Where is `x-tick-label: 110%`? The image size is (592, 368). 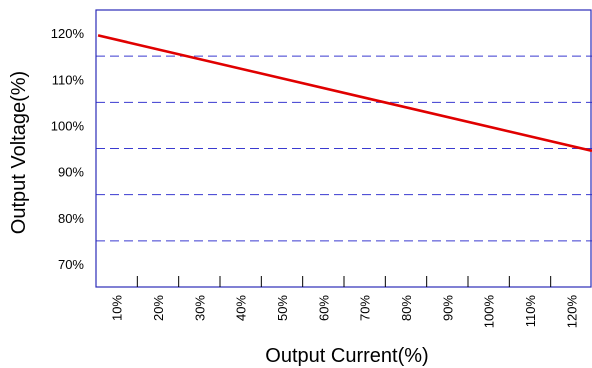 x-tick-label: 110% is located at coordinates (530, 311).